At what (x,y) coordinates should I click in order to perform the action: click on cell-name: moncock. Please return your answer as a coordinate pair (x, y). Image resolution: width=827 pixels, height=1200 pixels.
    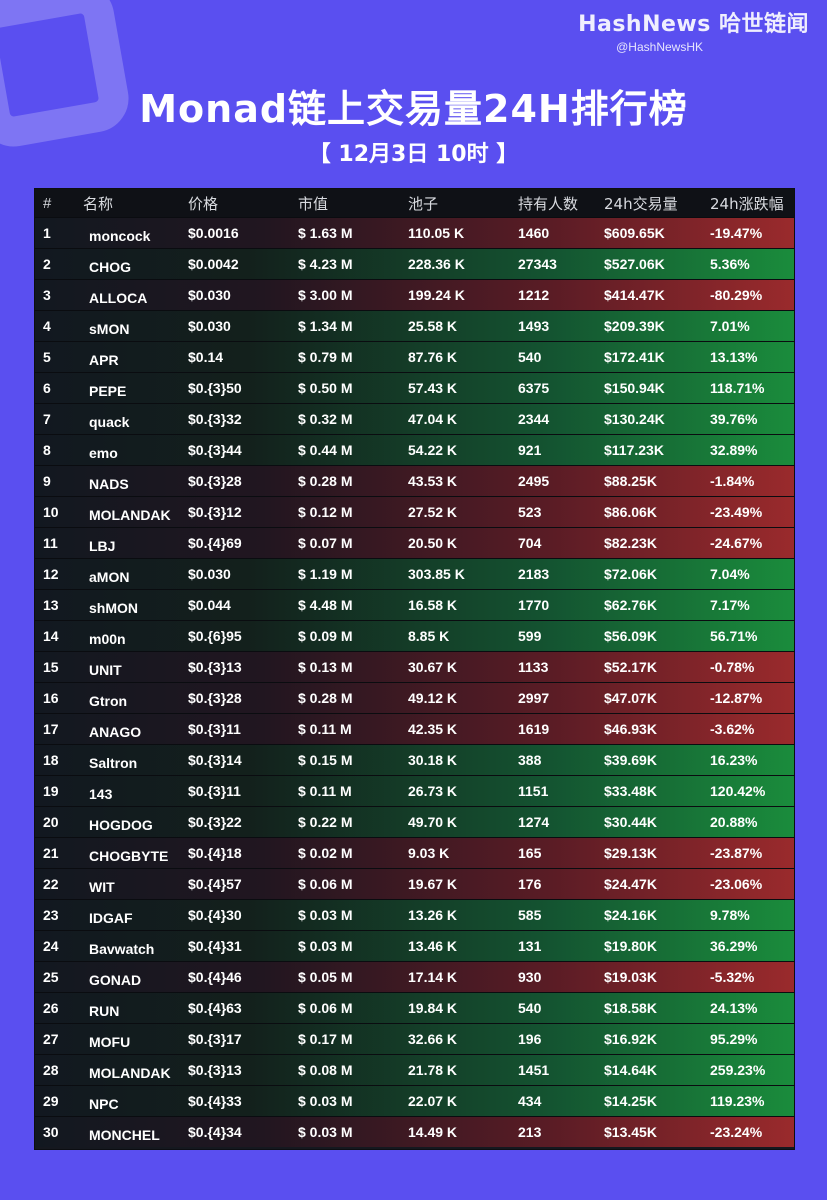
    Looking at the image, I should click on (120, 236).